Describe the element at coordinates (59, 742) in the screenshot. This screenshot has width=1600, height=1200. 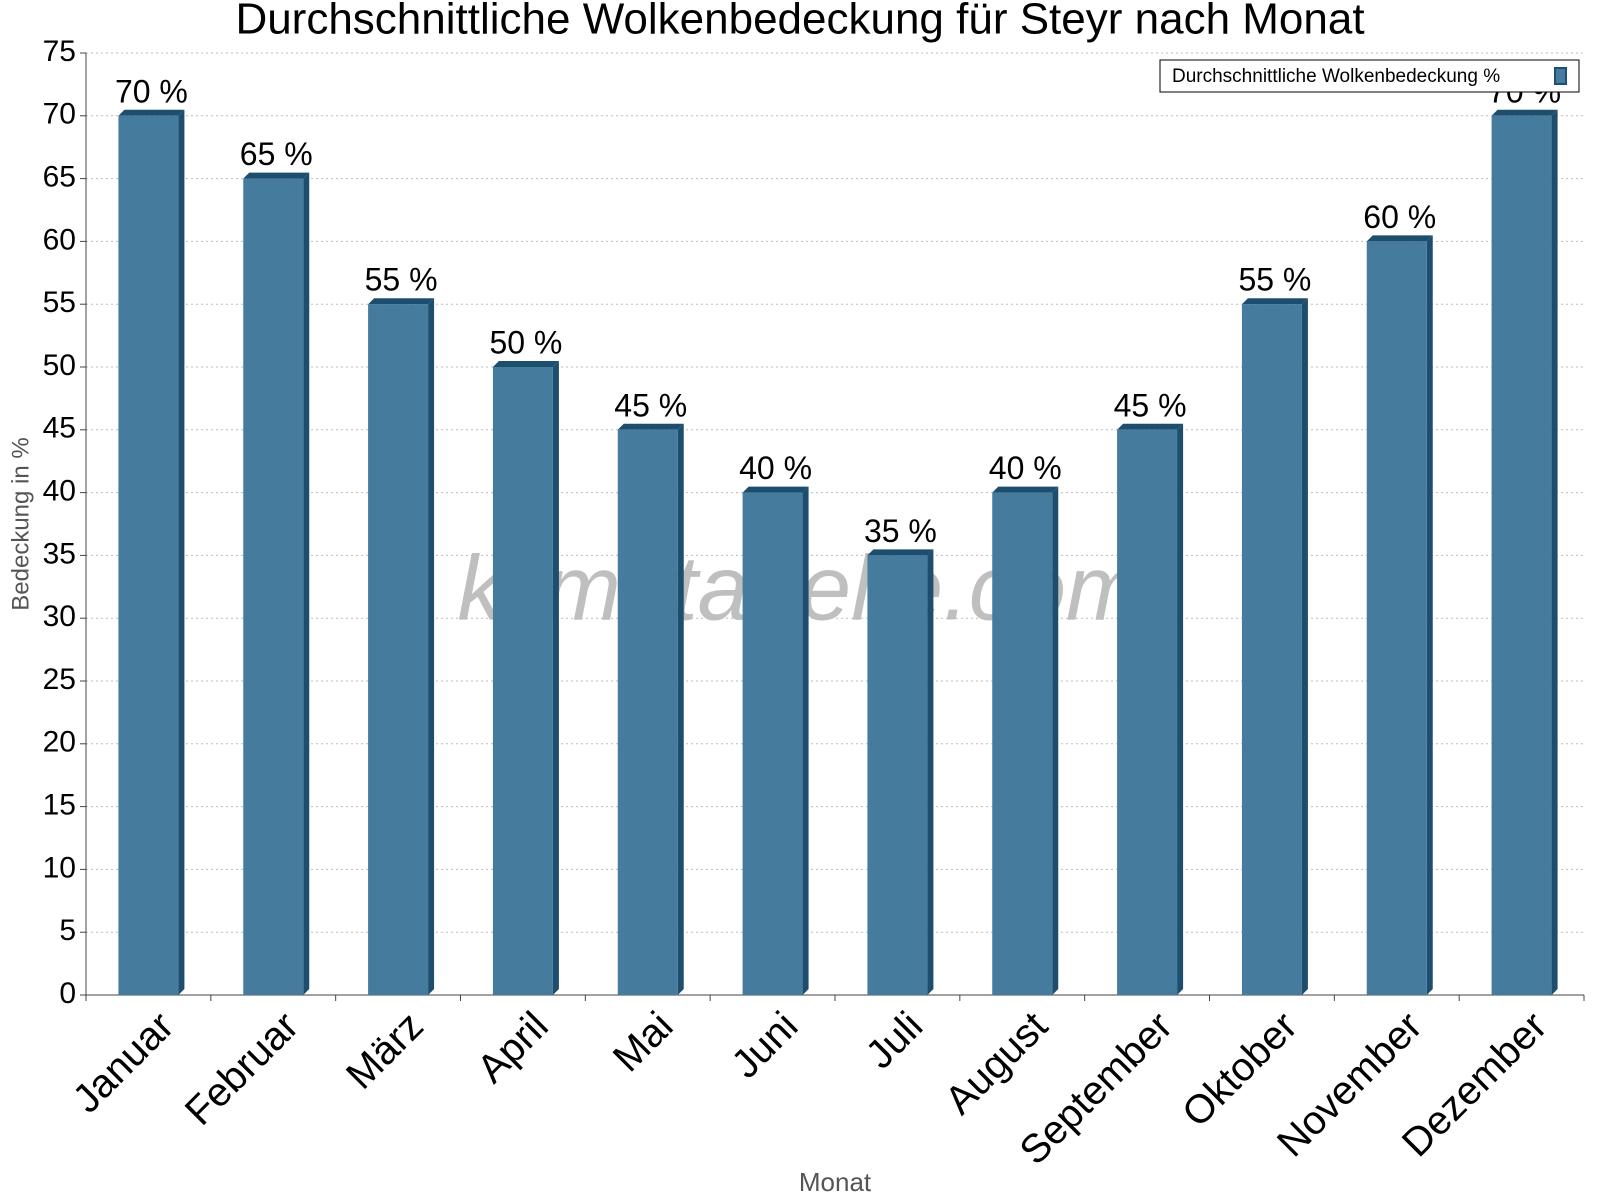
I see `y-tick-label: 20` at that location.